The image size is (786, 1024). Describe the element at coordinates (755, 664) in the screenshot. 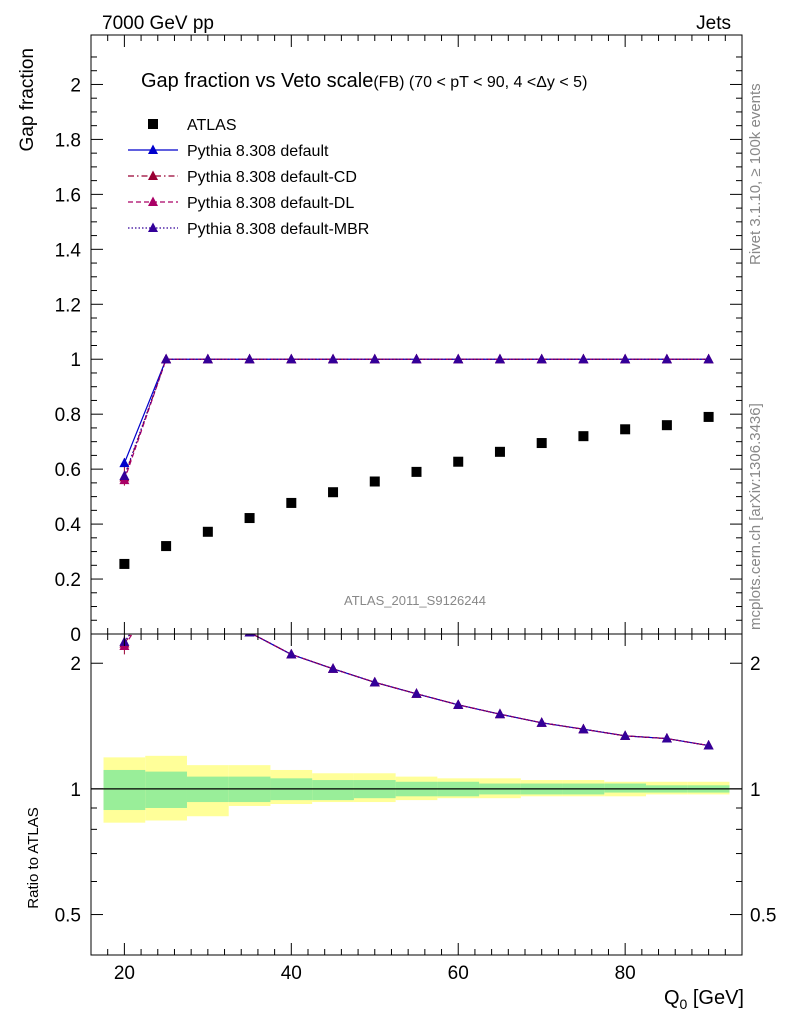

I see `ratio-y-tick-label-right: 2` at that location.